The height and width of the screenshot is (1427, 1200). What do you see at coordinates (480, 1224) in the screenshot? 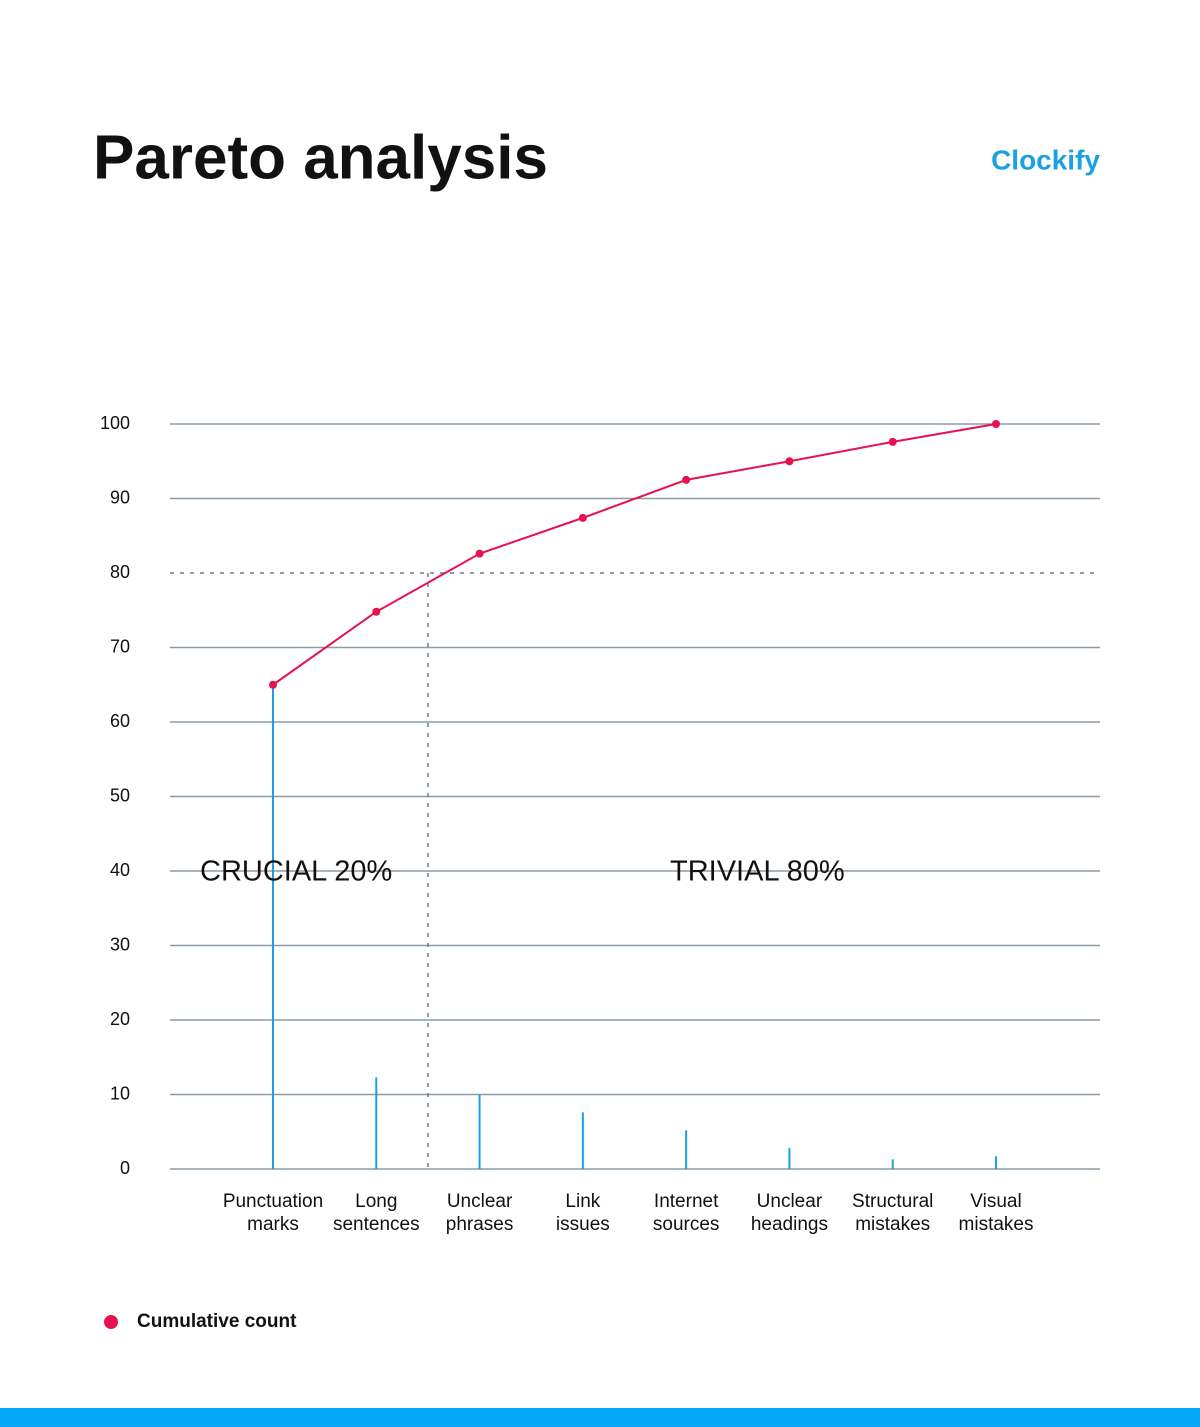
I see `x-tick-label: phrases` at bounding box center [480, 1224].